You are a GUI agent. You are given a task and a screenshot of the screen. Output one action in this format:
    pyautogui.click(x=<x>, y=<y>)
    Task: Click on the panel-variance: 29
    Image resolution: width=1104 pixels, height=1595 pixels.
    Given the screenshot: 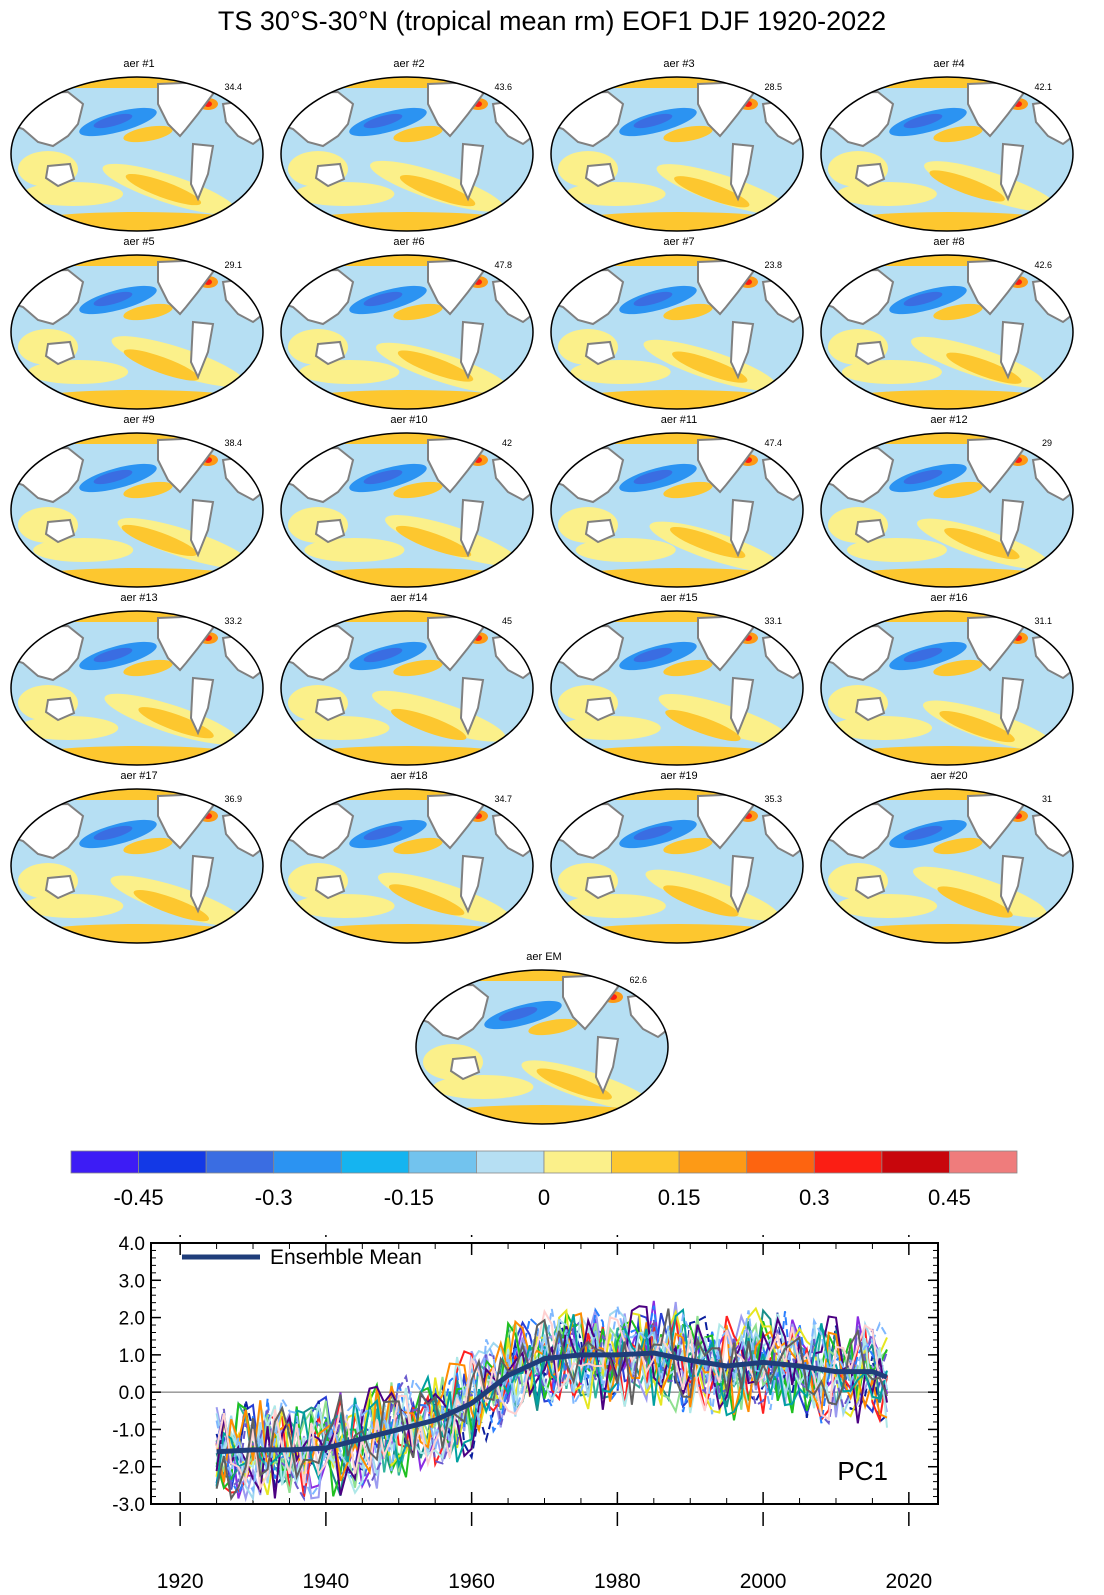 What is the action you would take?
    pyautogui.click(x=1046, y=443)
    